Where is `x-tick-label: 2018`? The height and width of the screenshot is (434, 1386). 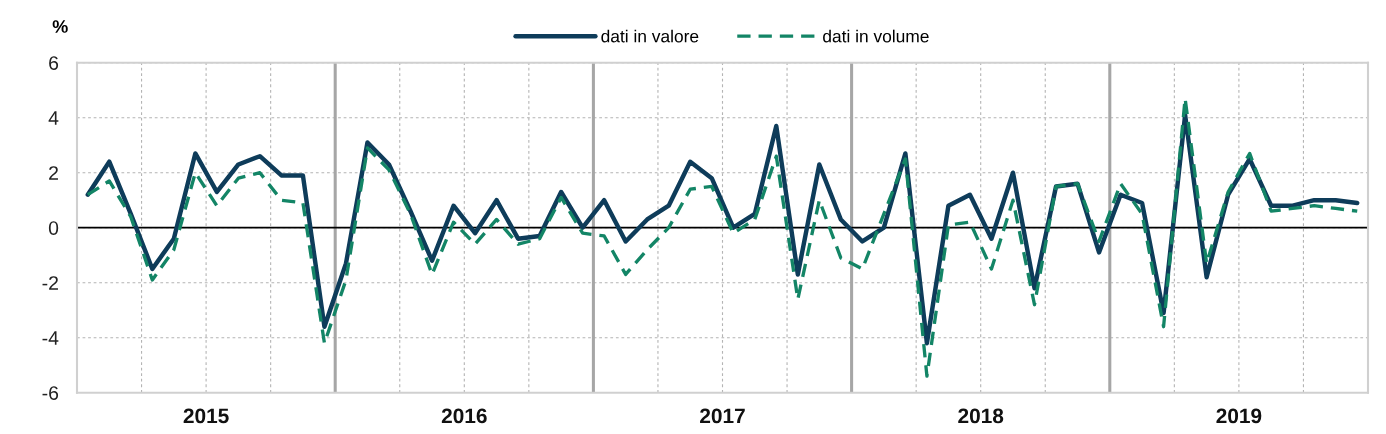
x-tick-label: 2018 is located at coordinates (981, 416).